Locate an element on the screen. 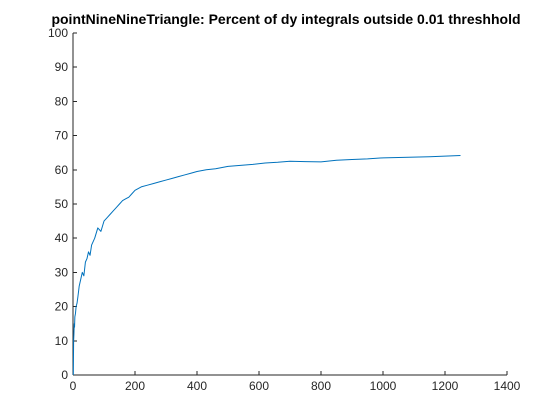  y-tick-label: 90 is located at coordinates (62, 67).